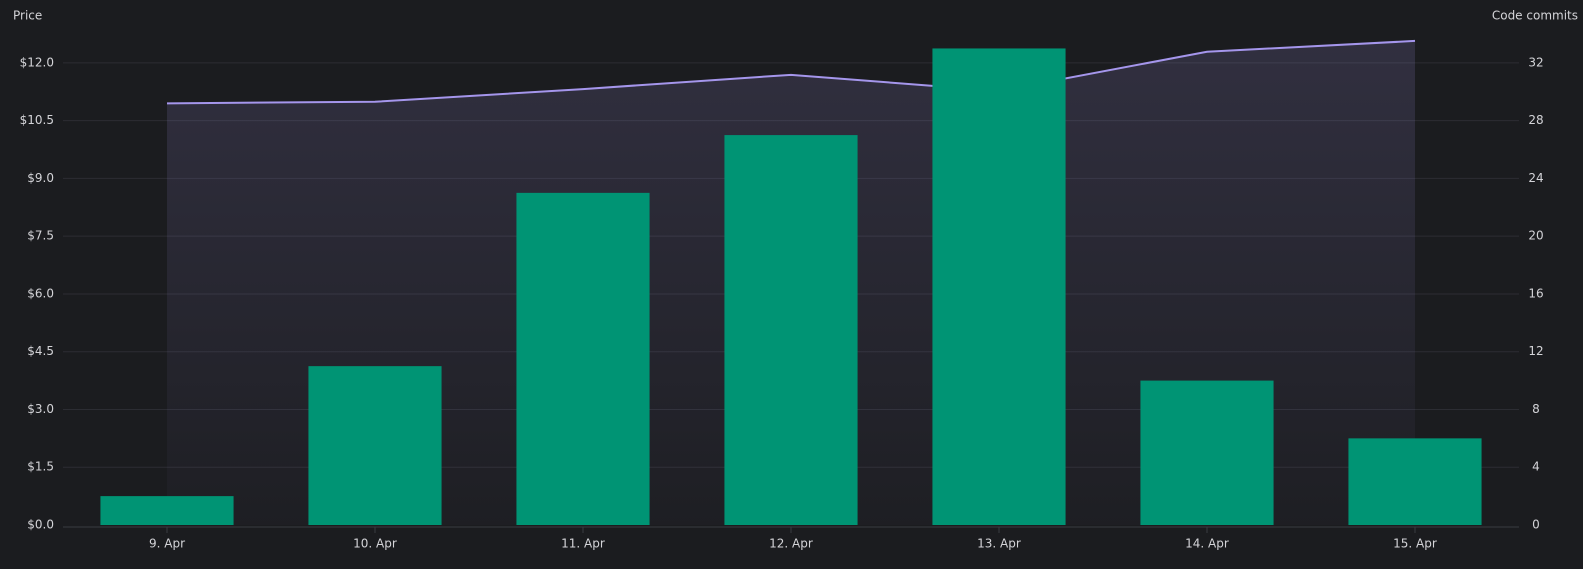  What do you see at coordinates (167, 544) in the screenshot?
I see `x-tick-label: 9. Apr` at bounding box center [167, 544].